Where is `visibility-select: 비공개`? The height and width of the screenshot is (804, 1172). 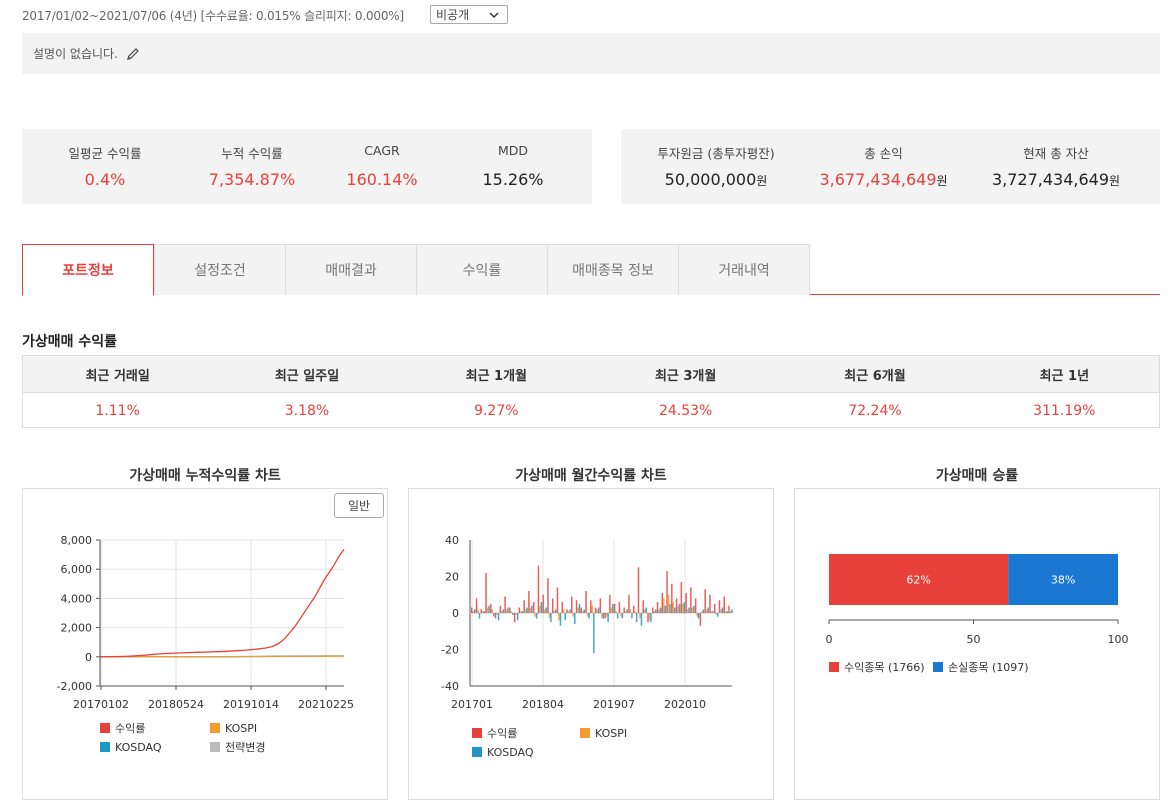 visibility-select: 비공개 is located at coordinates (469, 14).